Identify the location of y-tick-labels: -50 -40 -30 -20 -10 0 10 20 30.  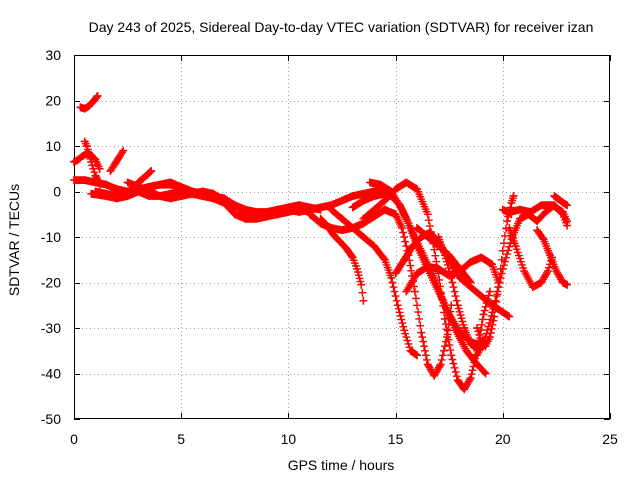
(51, 237).